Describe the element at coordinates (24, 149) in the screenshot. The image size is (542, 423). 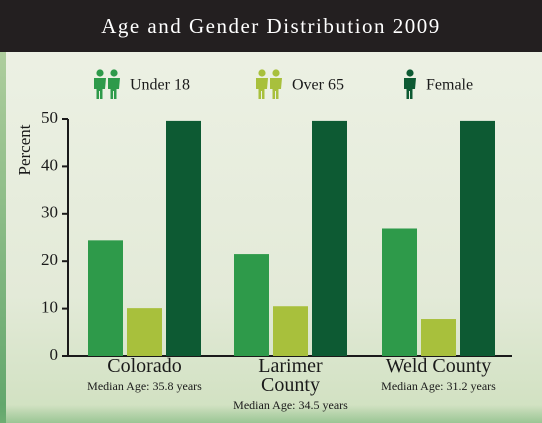
I see `y-axis-label: Percent` at that location.